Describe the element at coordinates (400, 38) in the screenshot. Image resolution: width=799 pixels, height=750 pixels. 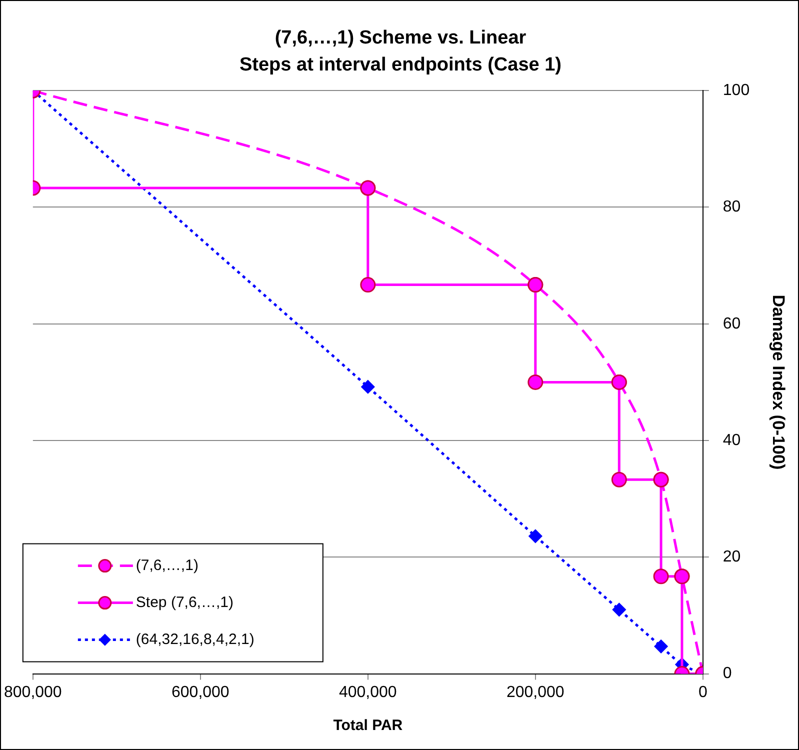
I see `chart-title: (7,6,…,1) Scheme vs. Linear` at that location.